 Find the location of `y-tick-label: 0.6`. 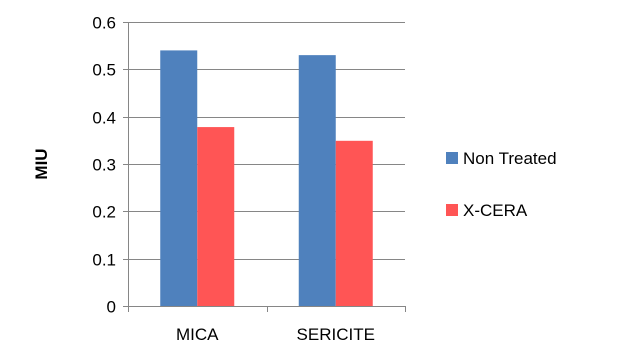

y-tick-label: 0.6 is located at coordinates (104, 23).